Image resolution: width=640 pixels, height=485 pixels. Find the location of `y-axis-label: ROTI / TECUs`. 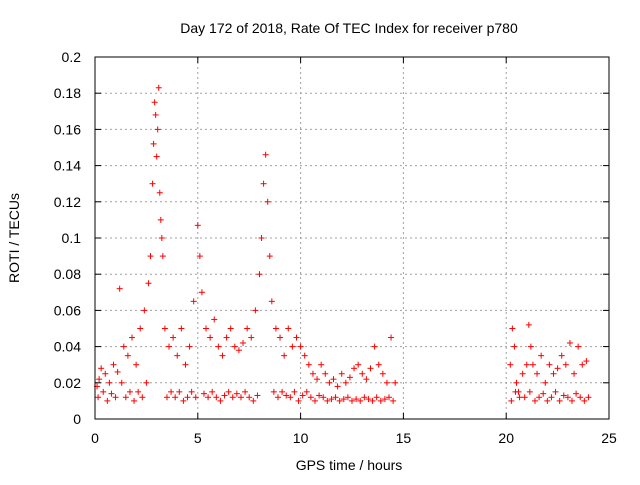

y-axis-label: ROTI / TECUs is located at coordinates (14, 238).